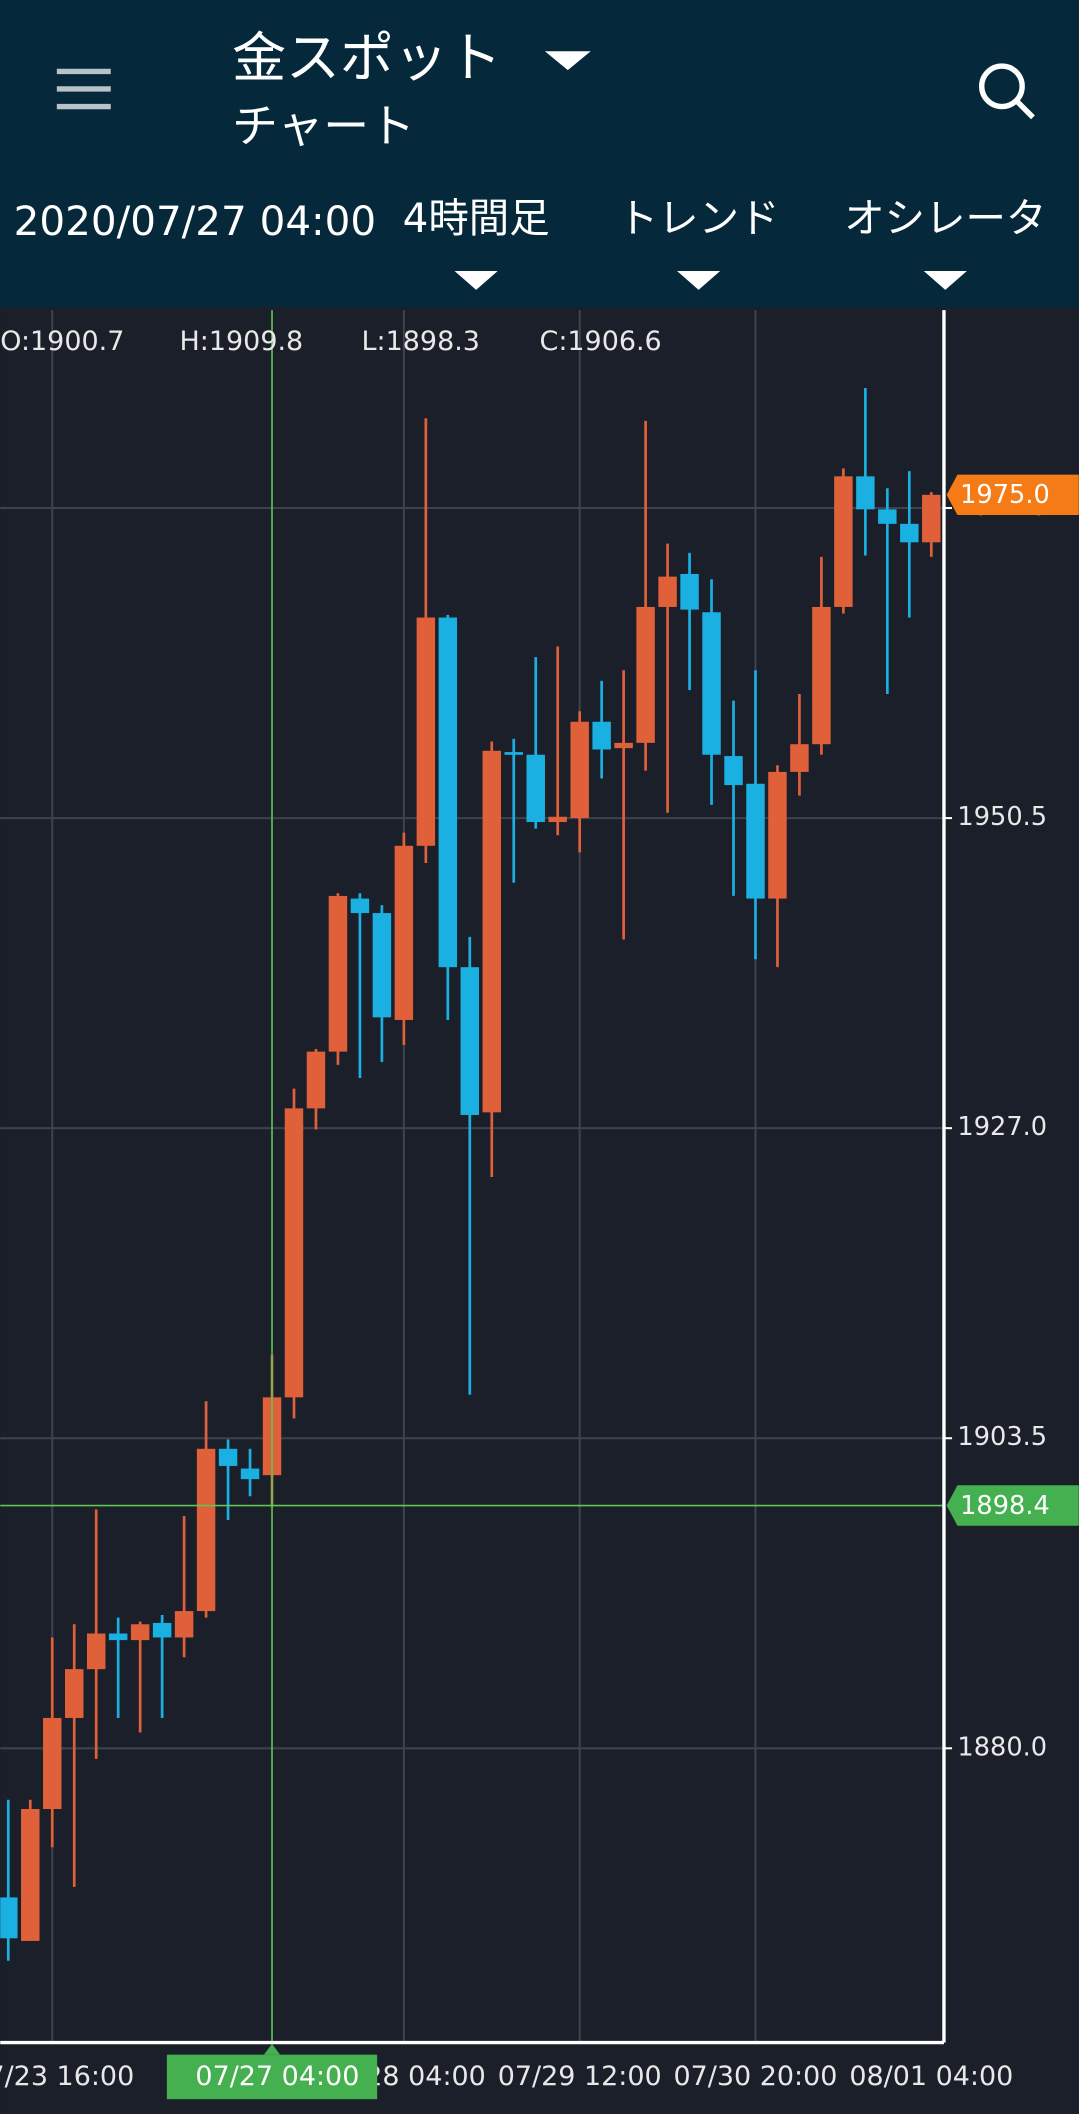 The width and height of the screenshot is (1079, 2114). I want to click on ohlc-label: L:1898.3, so click(421, 341).